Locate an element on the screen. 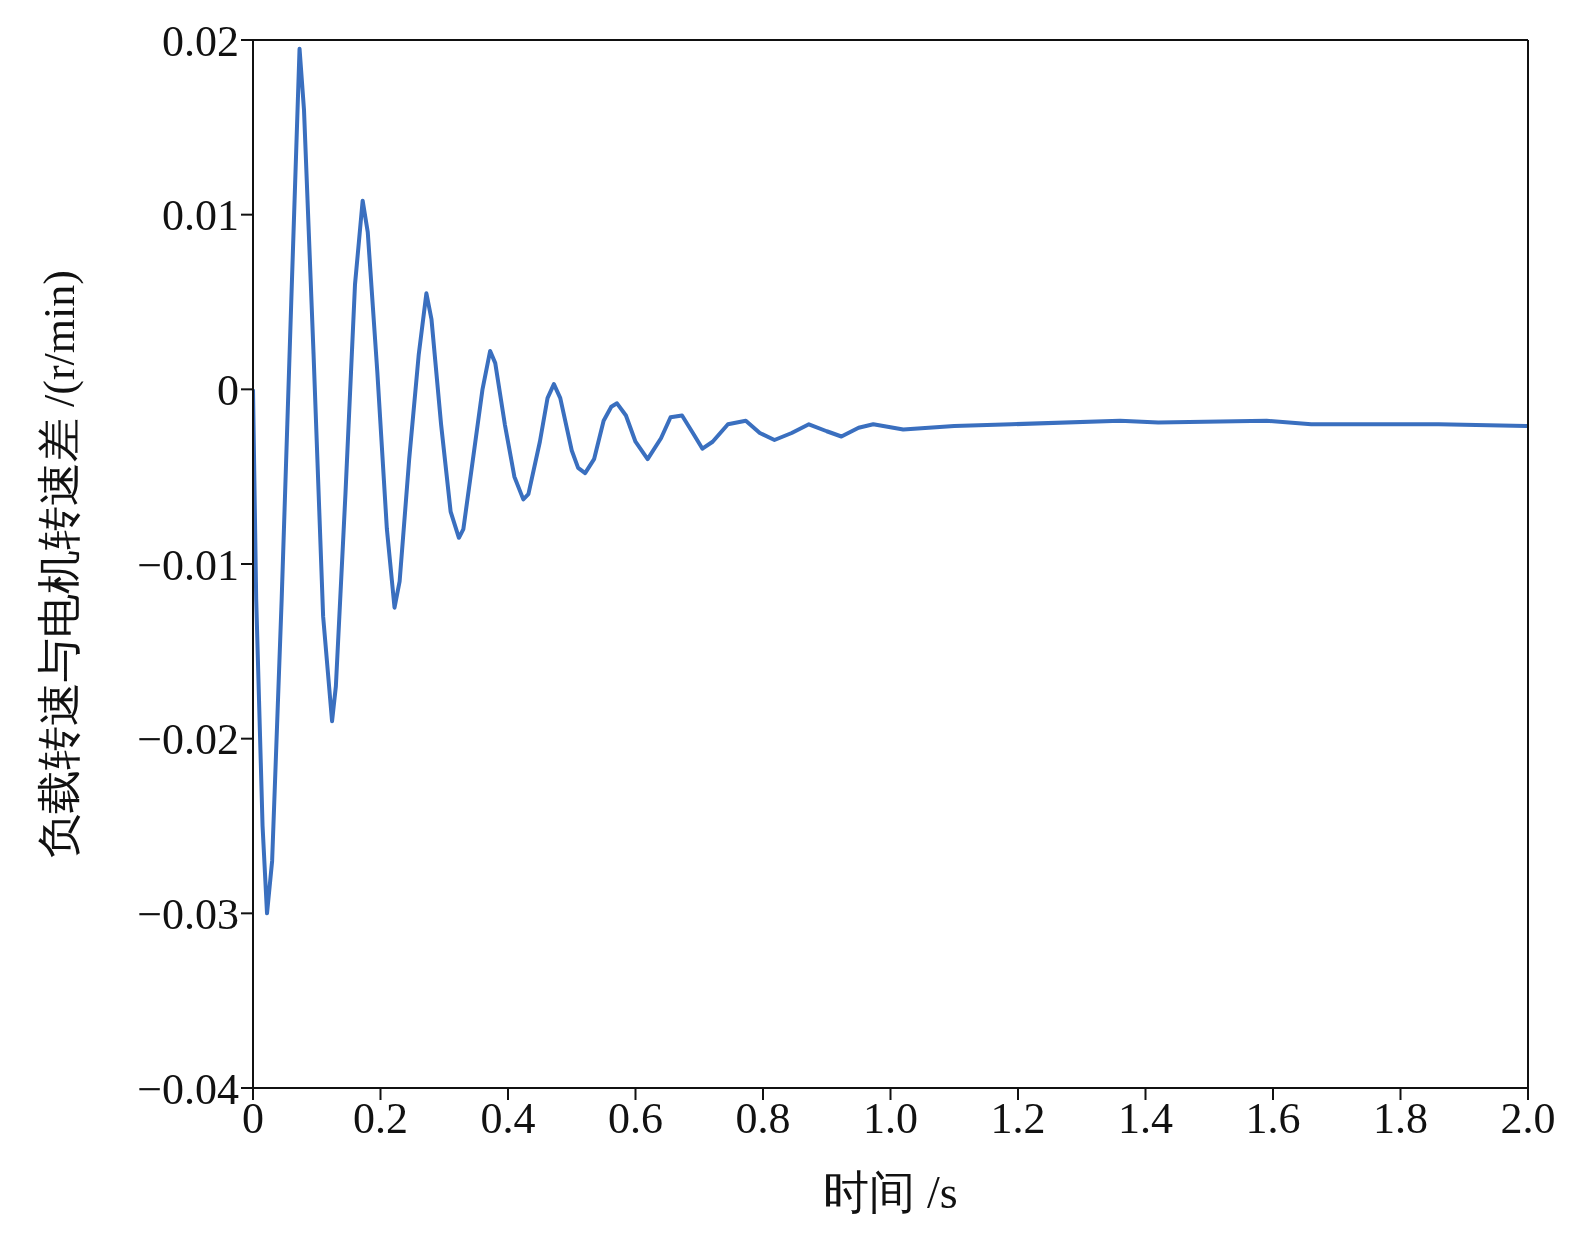 This screenshot has height=1244, width=1578. x-tick-label: 1.4 is located at coordinates (1145, 1119).